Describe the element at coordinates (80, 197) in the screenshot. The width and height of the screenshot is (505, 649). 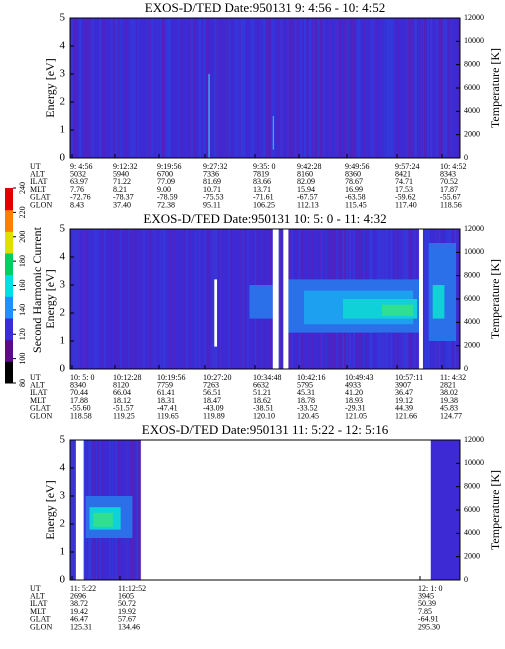
I see `ephemeris-value: -72.76` at that location.